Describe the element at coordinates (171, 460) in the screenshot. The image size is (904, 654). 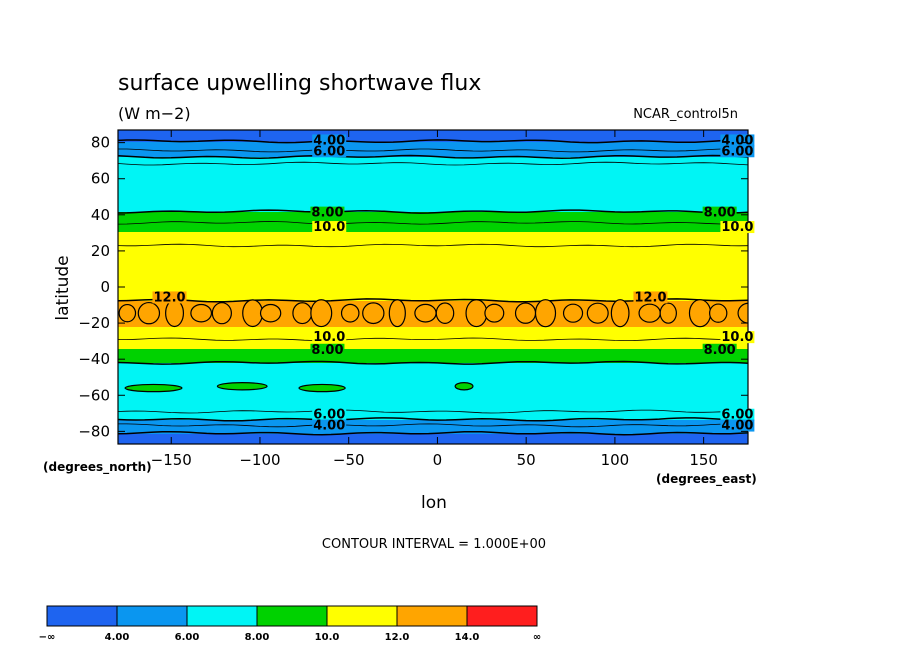
I see `x-tick-label: −150` at that location.